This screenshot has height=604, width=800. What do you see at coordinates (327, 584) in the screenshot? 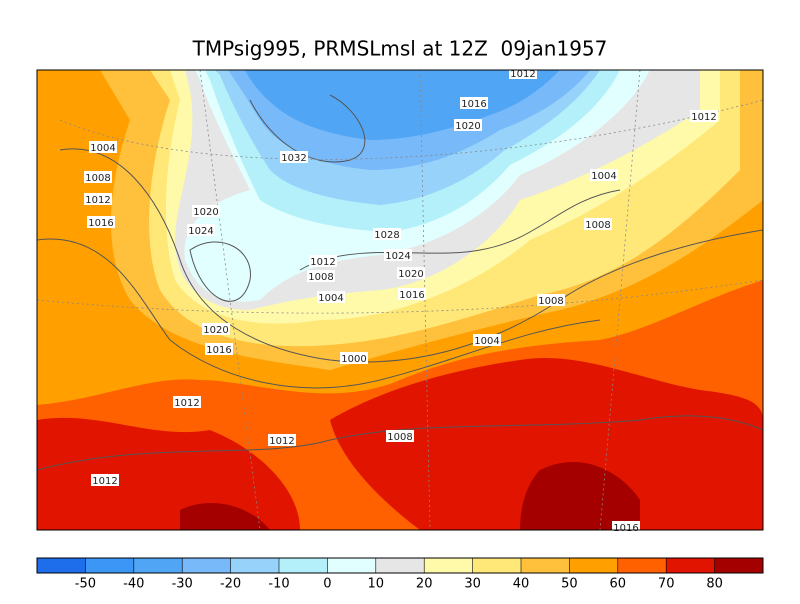
I see `colorbar-label: 0` at bounding box center [327, 584].